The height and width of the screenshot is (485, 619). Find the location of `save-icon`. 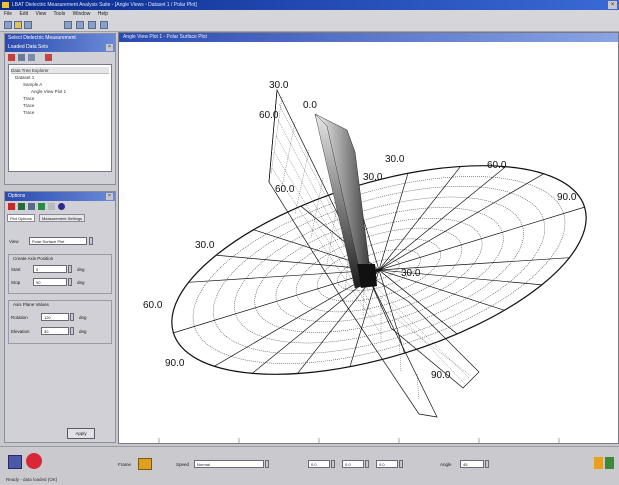

save-icon is located at coordinates (28, 25).